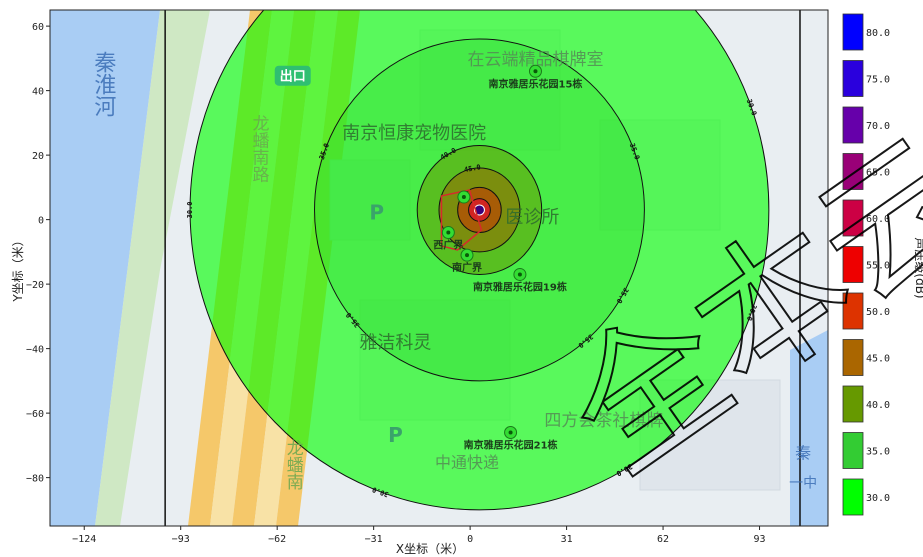 This screenshot has height=557, width=923. Describe the element at coordinates (18, 268) in the screenshot. I see `y-axis-label: Y坐标（米）` at that location.